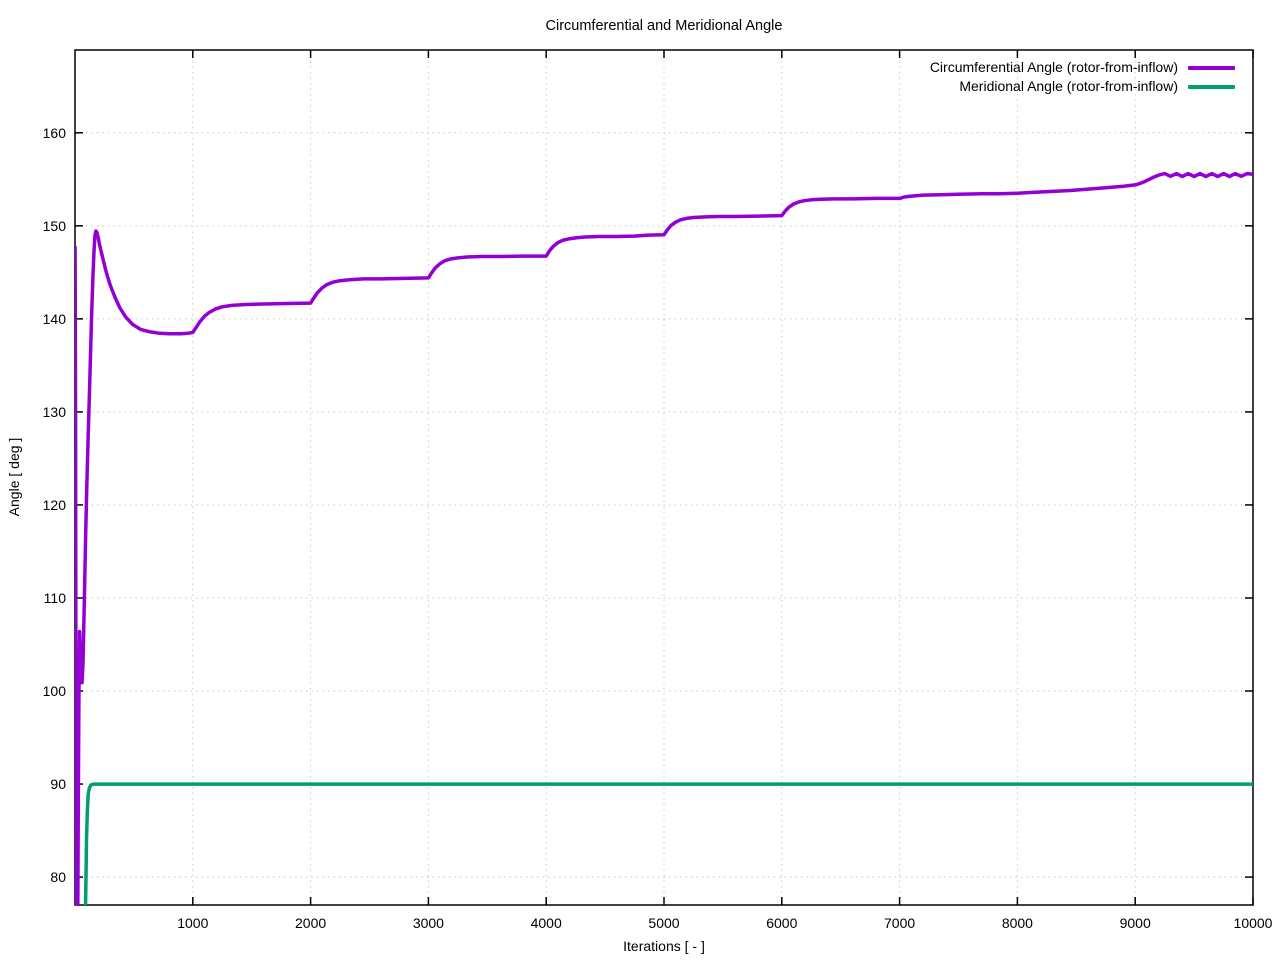  What do you see at coordinates (58, 877) in the screenshot?
I see `y-tick-label: 80` at bounding box center [58, 877].